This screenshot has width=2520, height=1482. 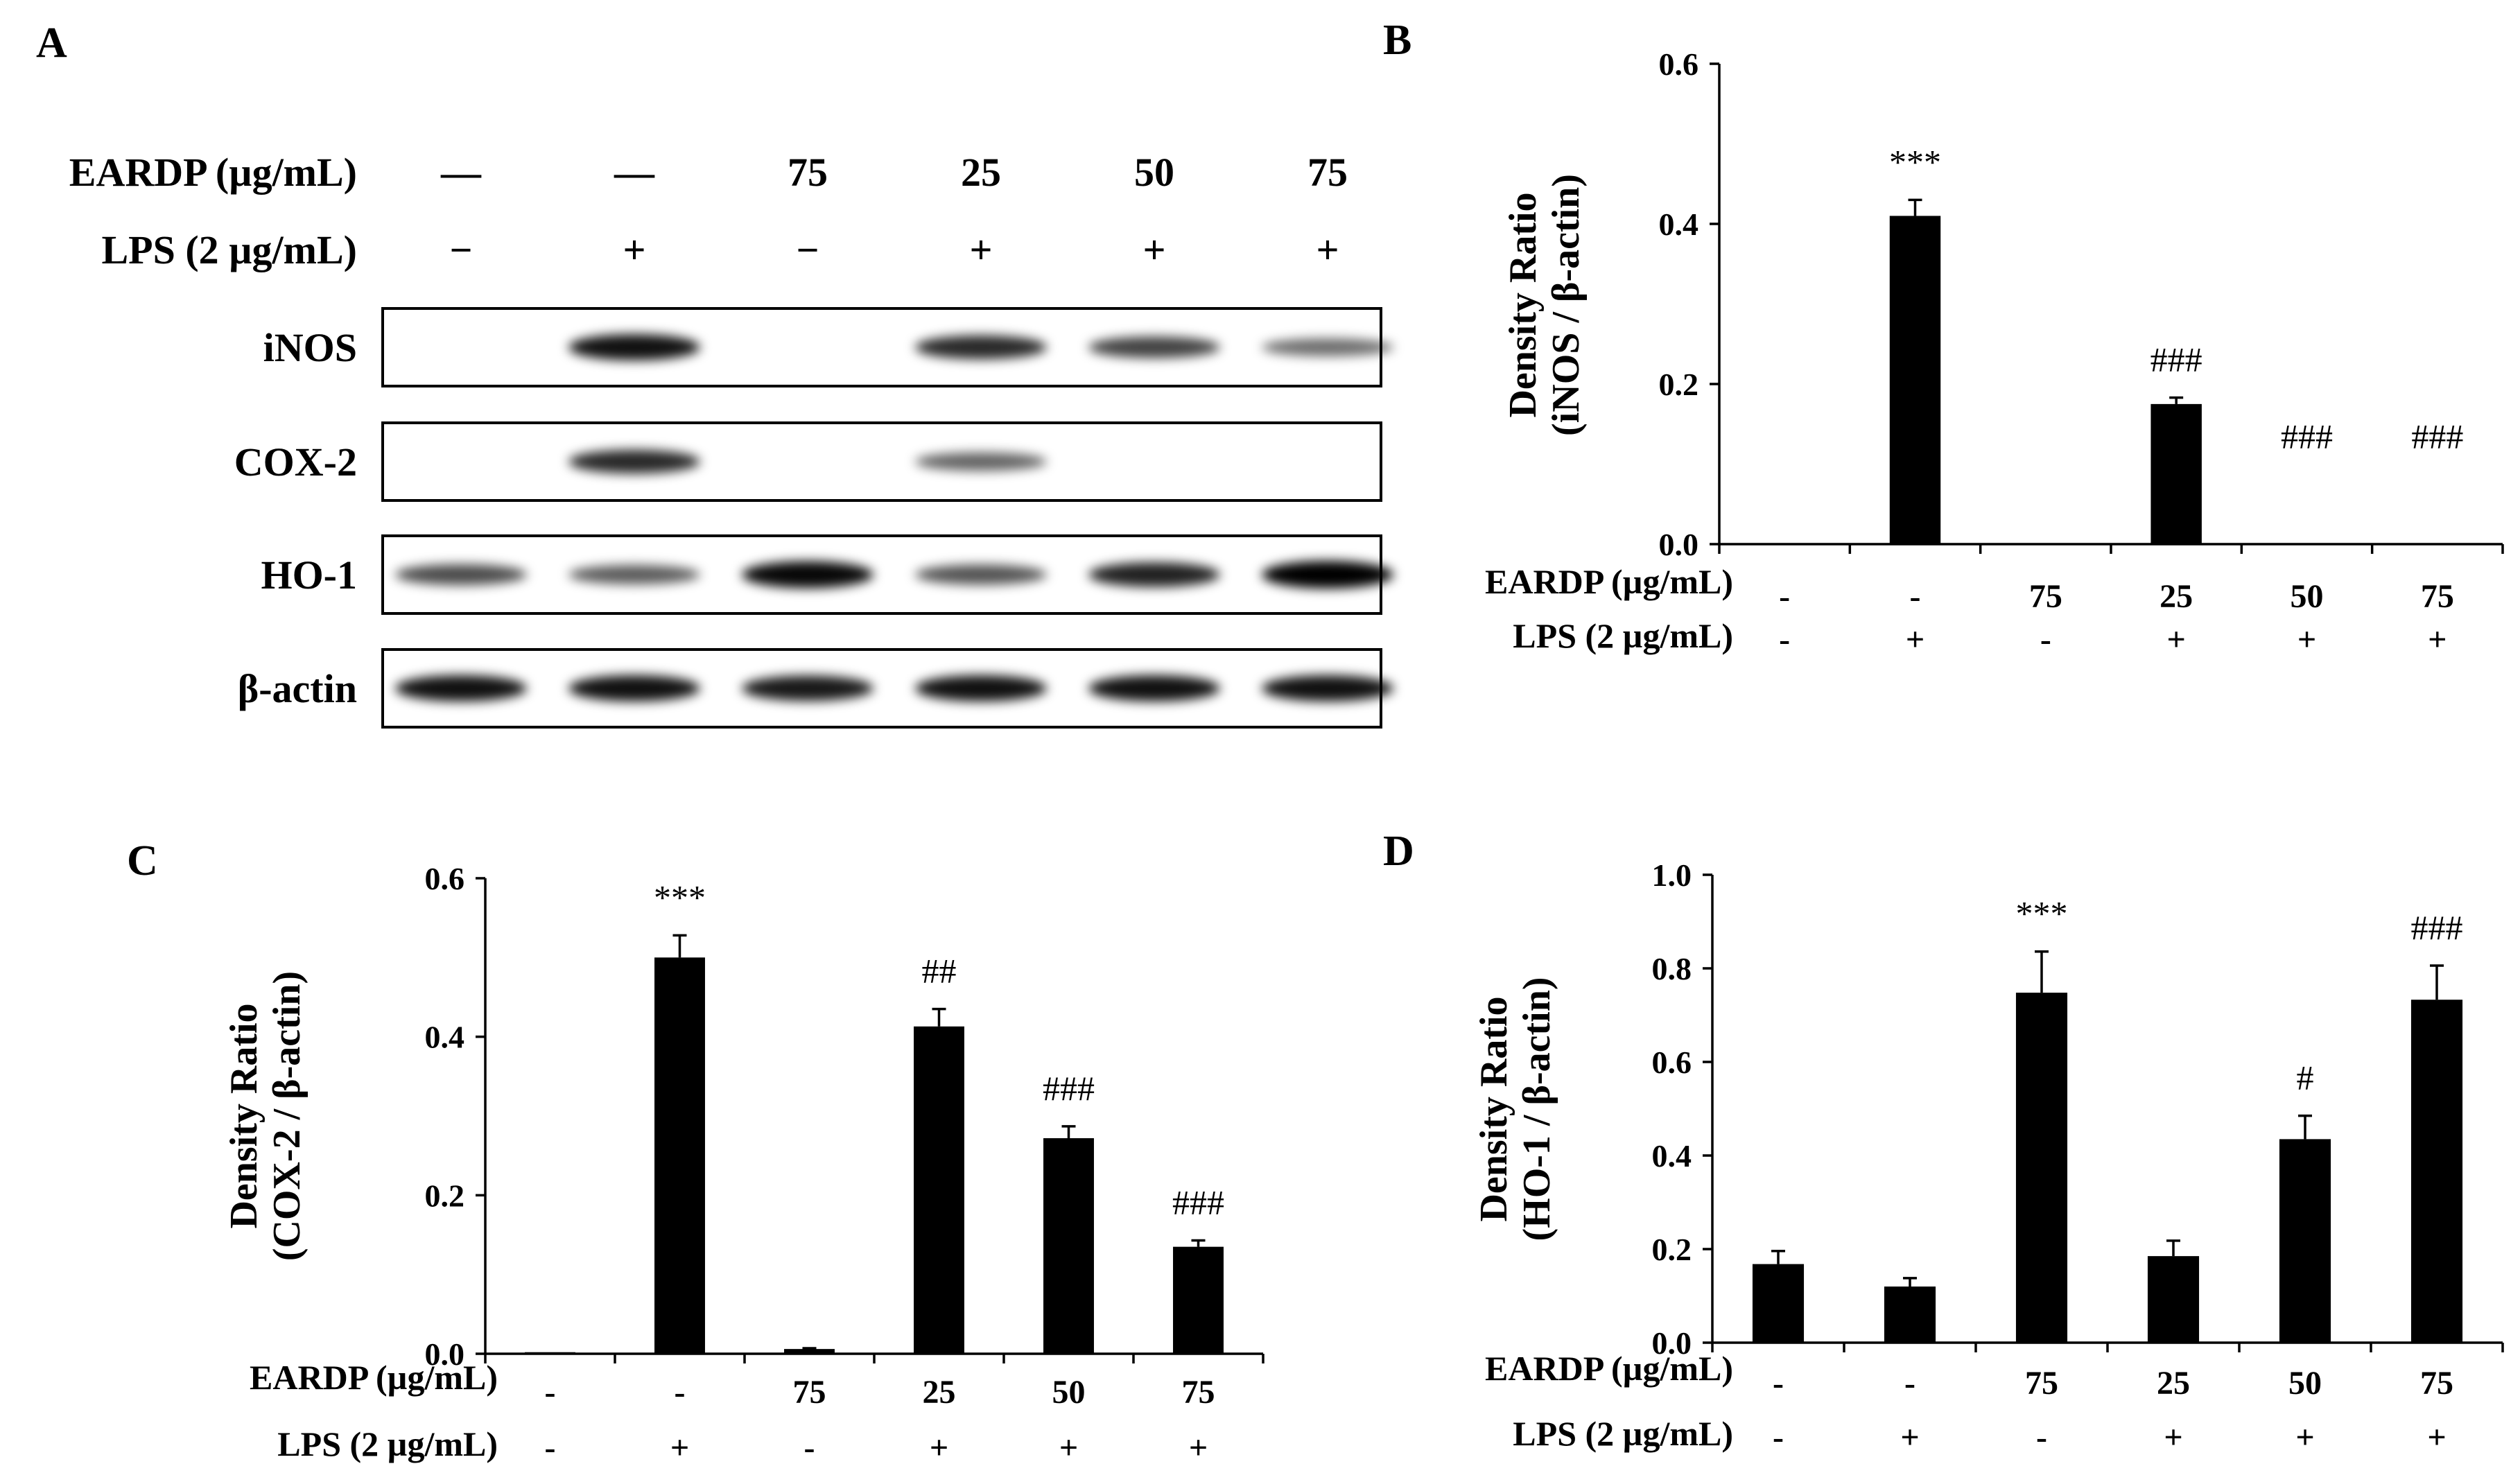 What do you see at coordinates (2305, 1077) in the screenshot?
I see `significance-marker: #` at bounding box center [2305, 1077].